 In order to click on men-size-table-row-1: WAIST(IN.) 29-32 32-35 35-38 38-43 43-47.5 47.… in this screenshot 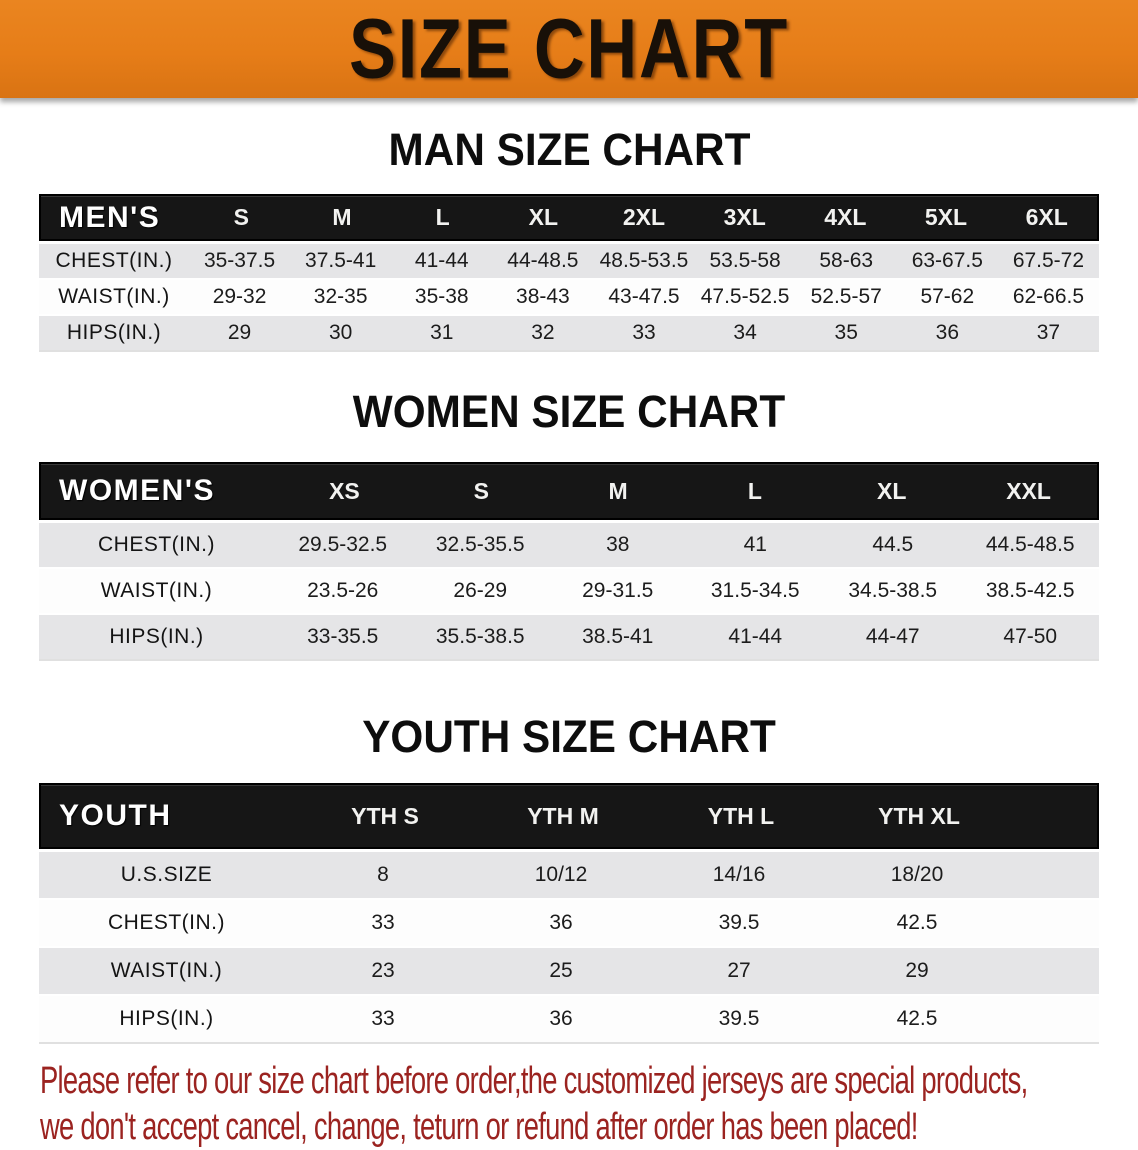, I will do `click(569, 298)`.